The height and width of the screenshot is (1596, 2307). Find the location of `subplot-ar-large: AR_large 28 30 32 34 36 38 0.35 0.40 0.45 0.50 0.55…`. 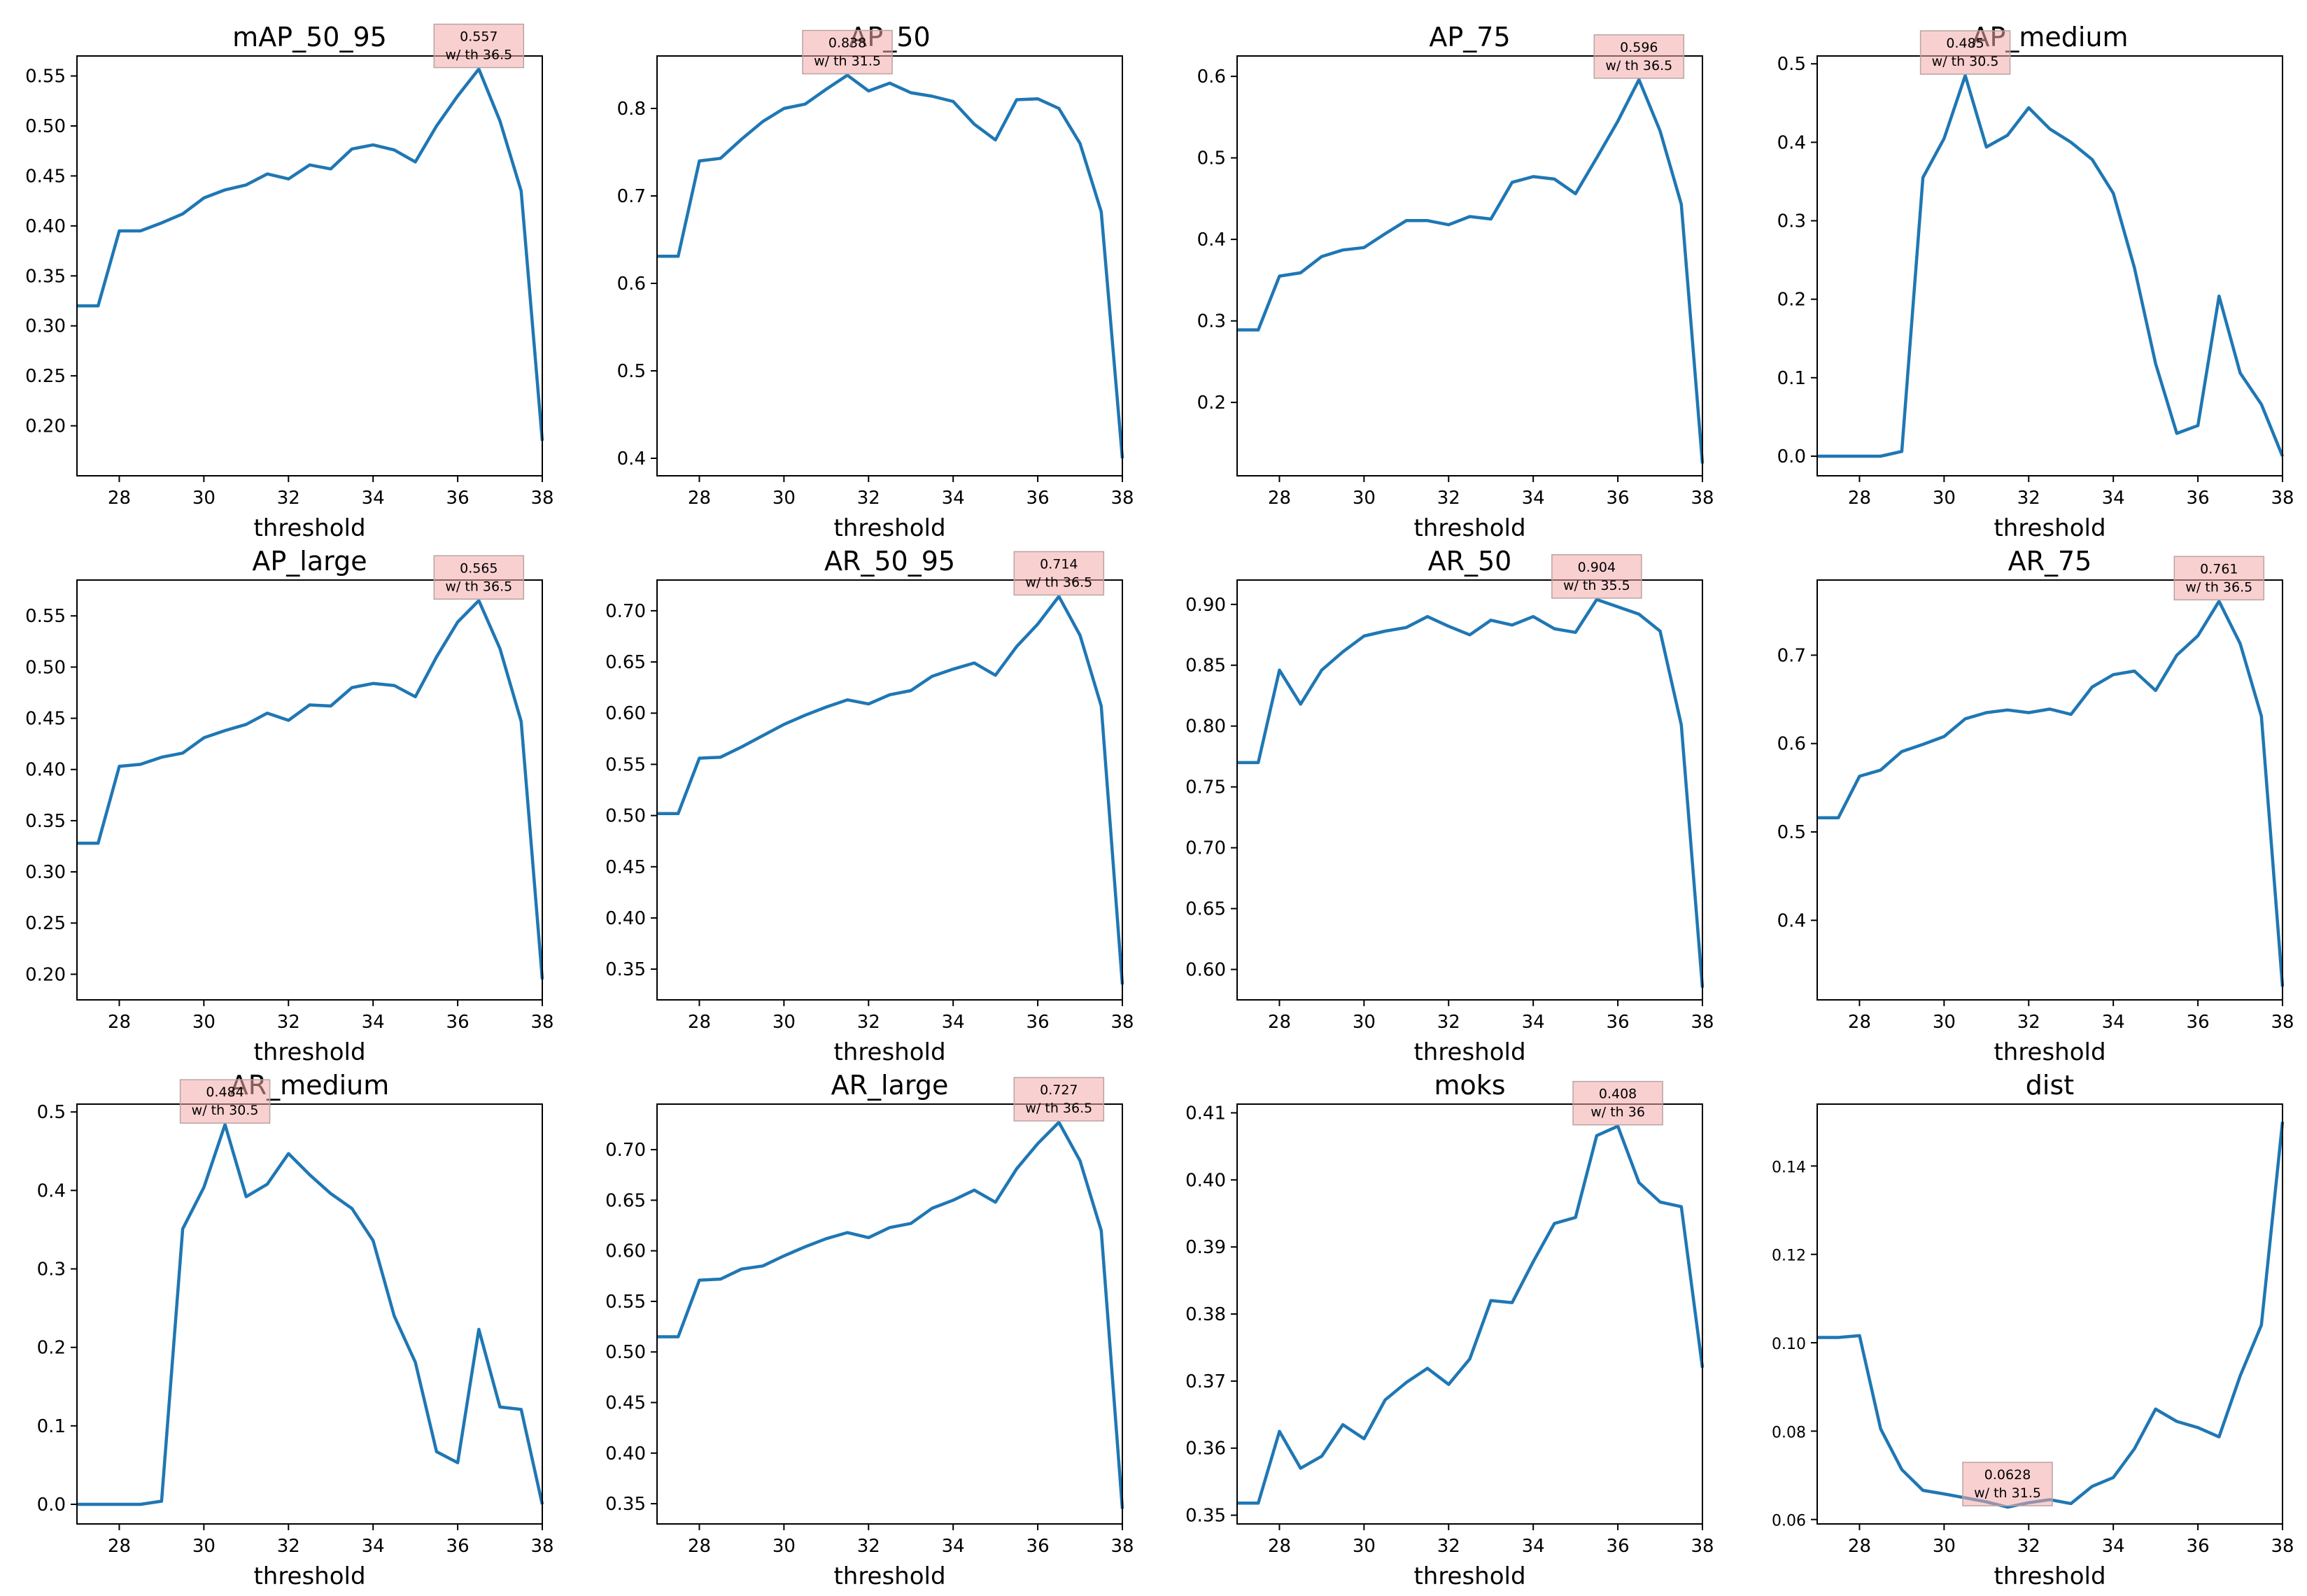

subplot-ar-large: AR_large 28 30 32 34 36 38 0.35 0.40 0.45 0.50 0.55… is located at coordinates (870, 1330).